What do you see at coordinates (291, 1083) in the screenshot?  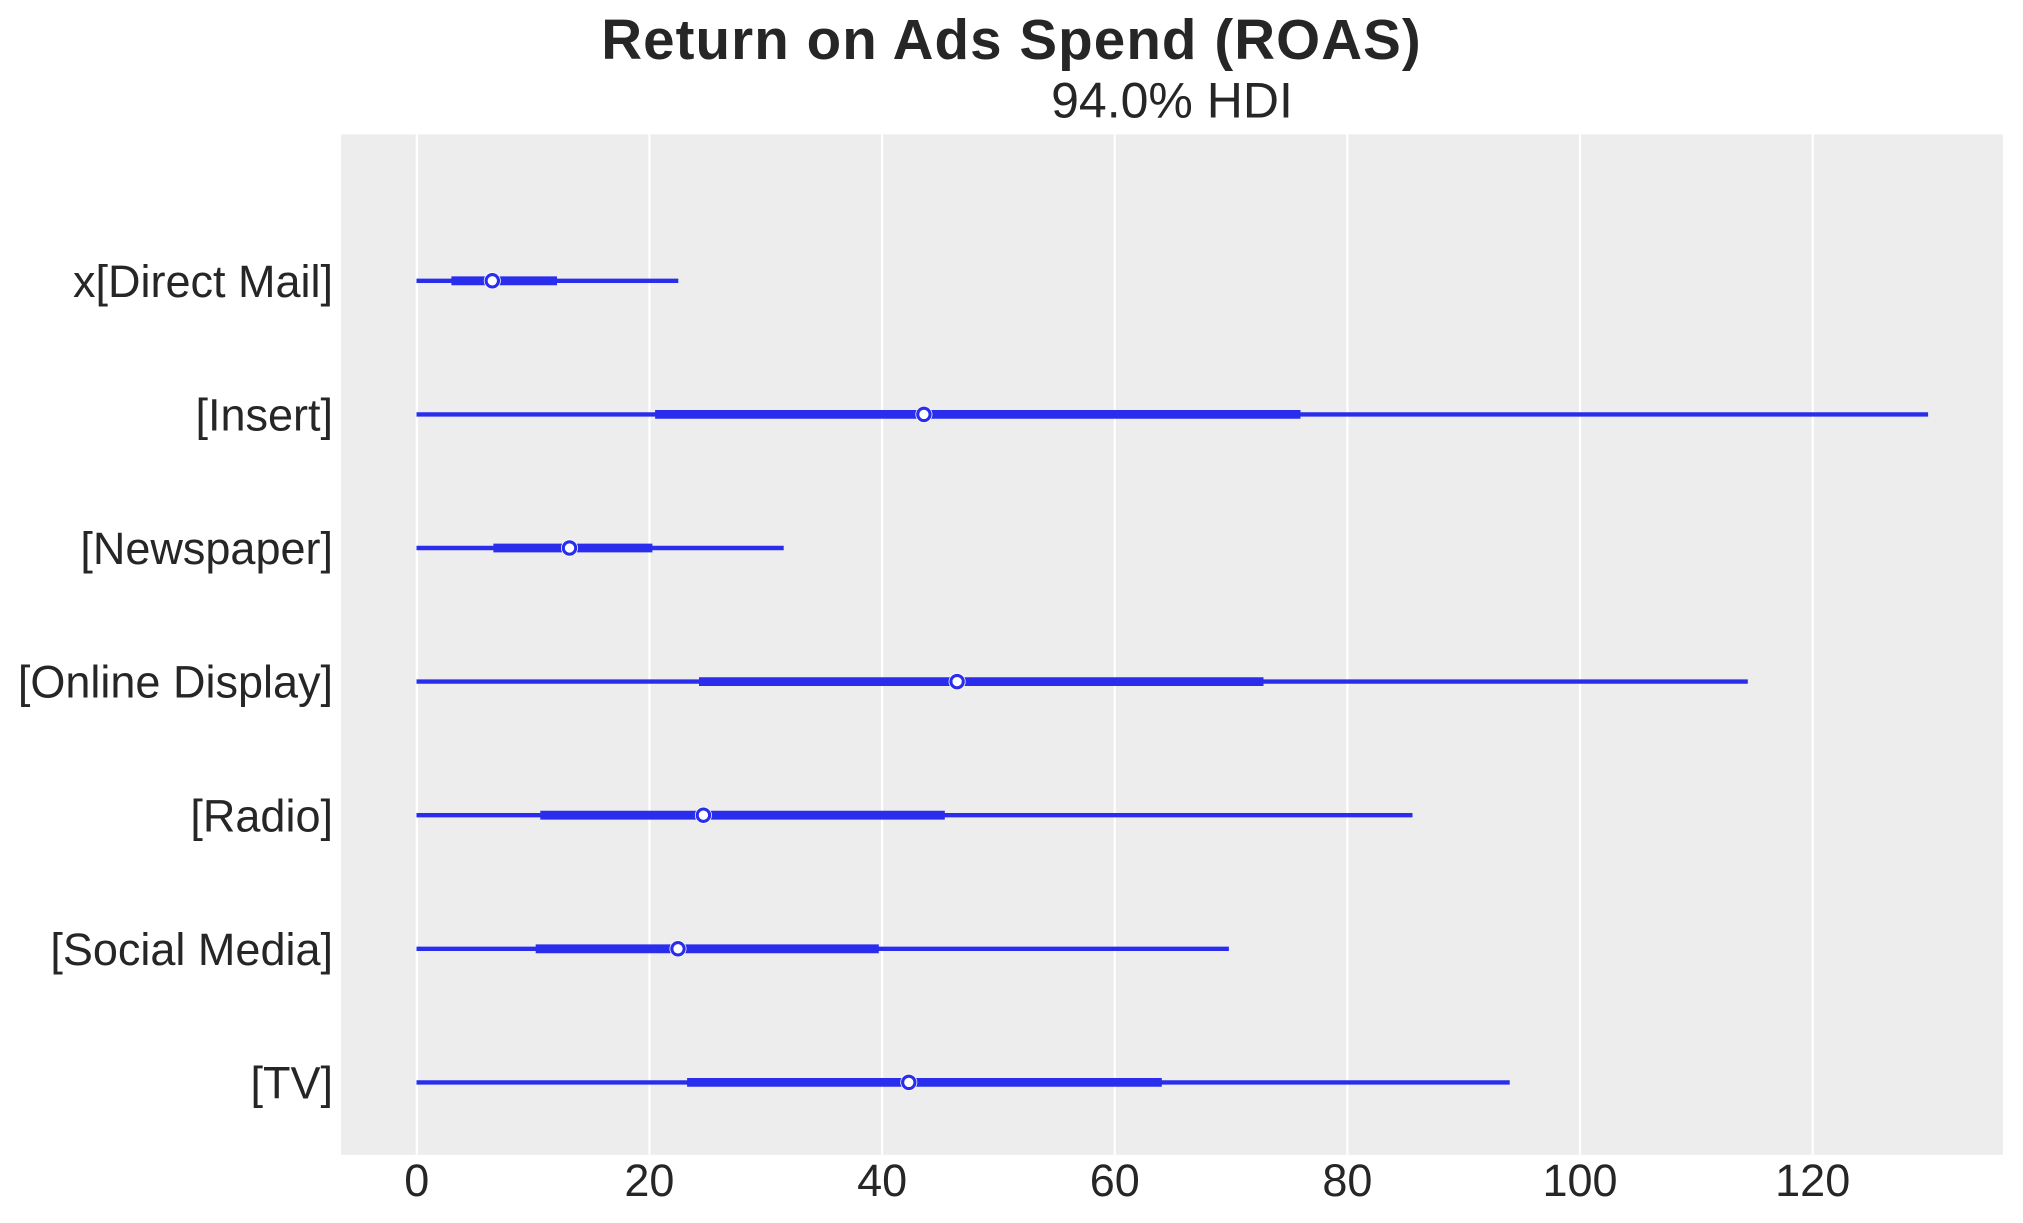 I see `svg-text: [TV]` at bounding box center [291, 1083].